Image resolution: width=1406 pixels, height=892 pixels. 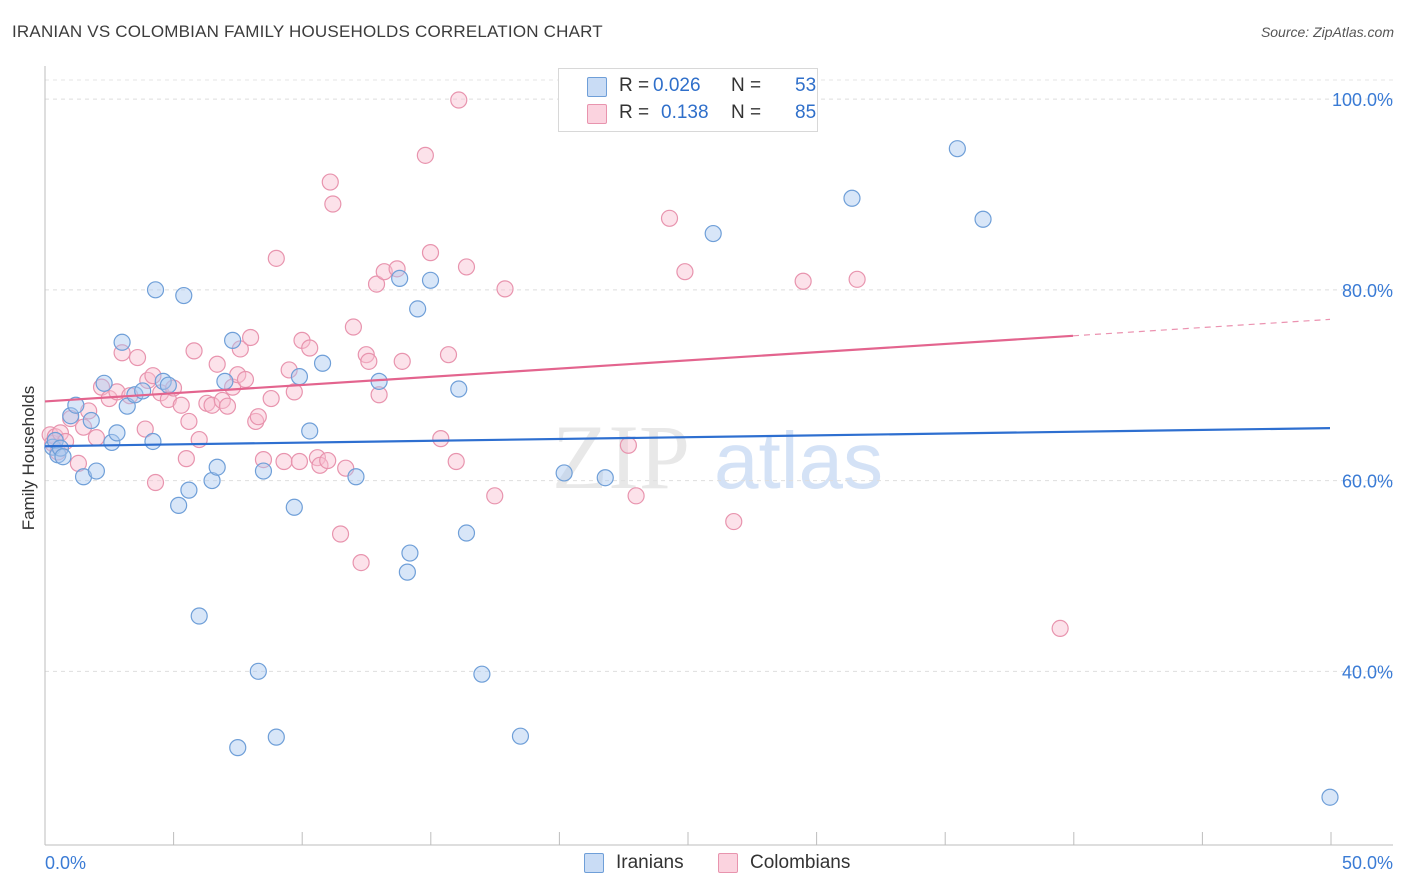 I want to click on source-label: Source: ZipAtlas.com, so click(x=1327, y=32).